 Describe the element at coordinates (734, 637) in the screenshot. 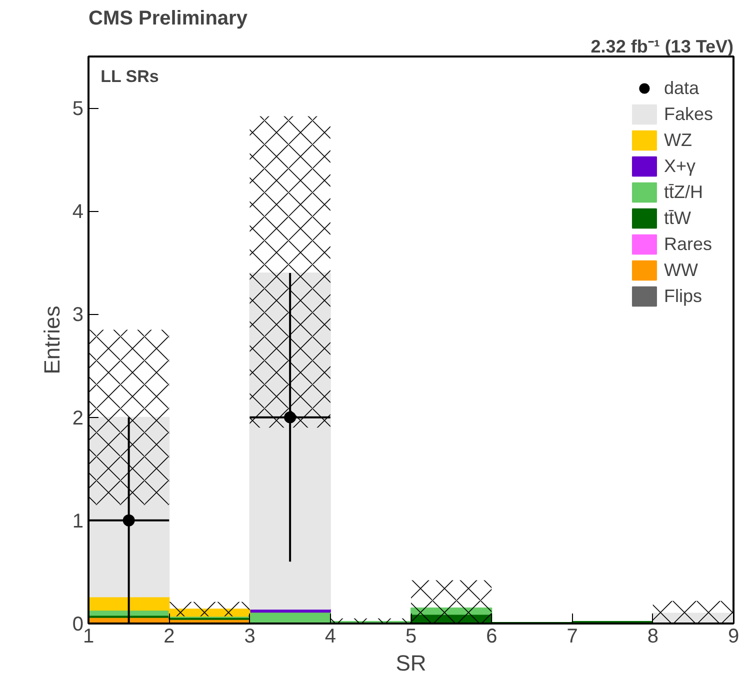

I see `x-tick-label: 9` at that location.